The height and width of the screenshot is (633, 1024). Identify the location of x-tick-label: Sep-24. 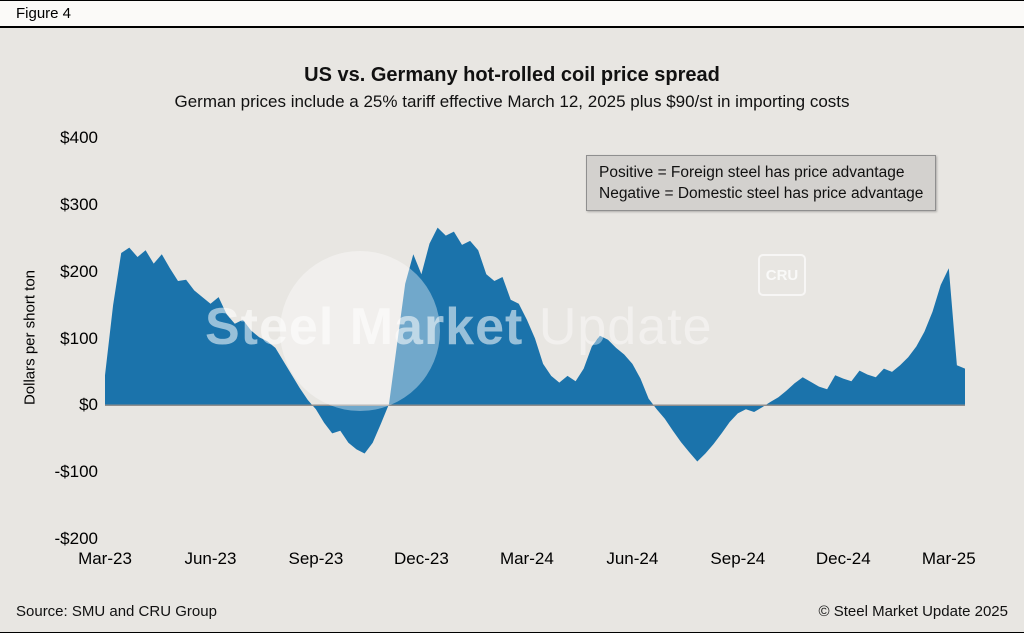
(738, 558).